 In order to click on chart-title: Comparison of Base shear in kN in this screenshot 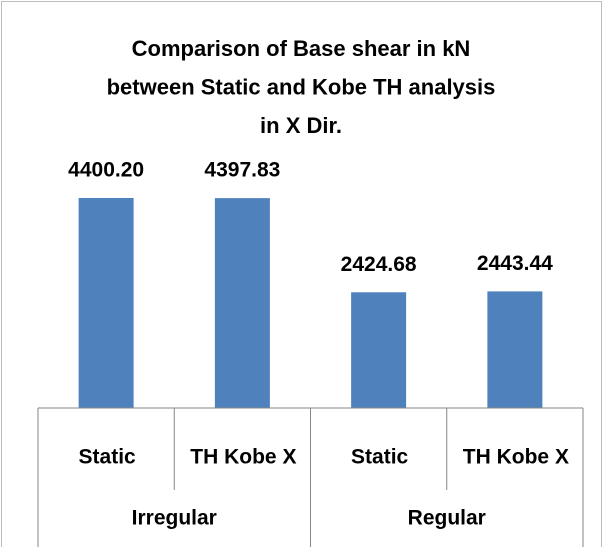, I will do `click(301, 48)`.